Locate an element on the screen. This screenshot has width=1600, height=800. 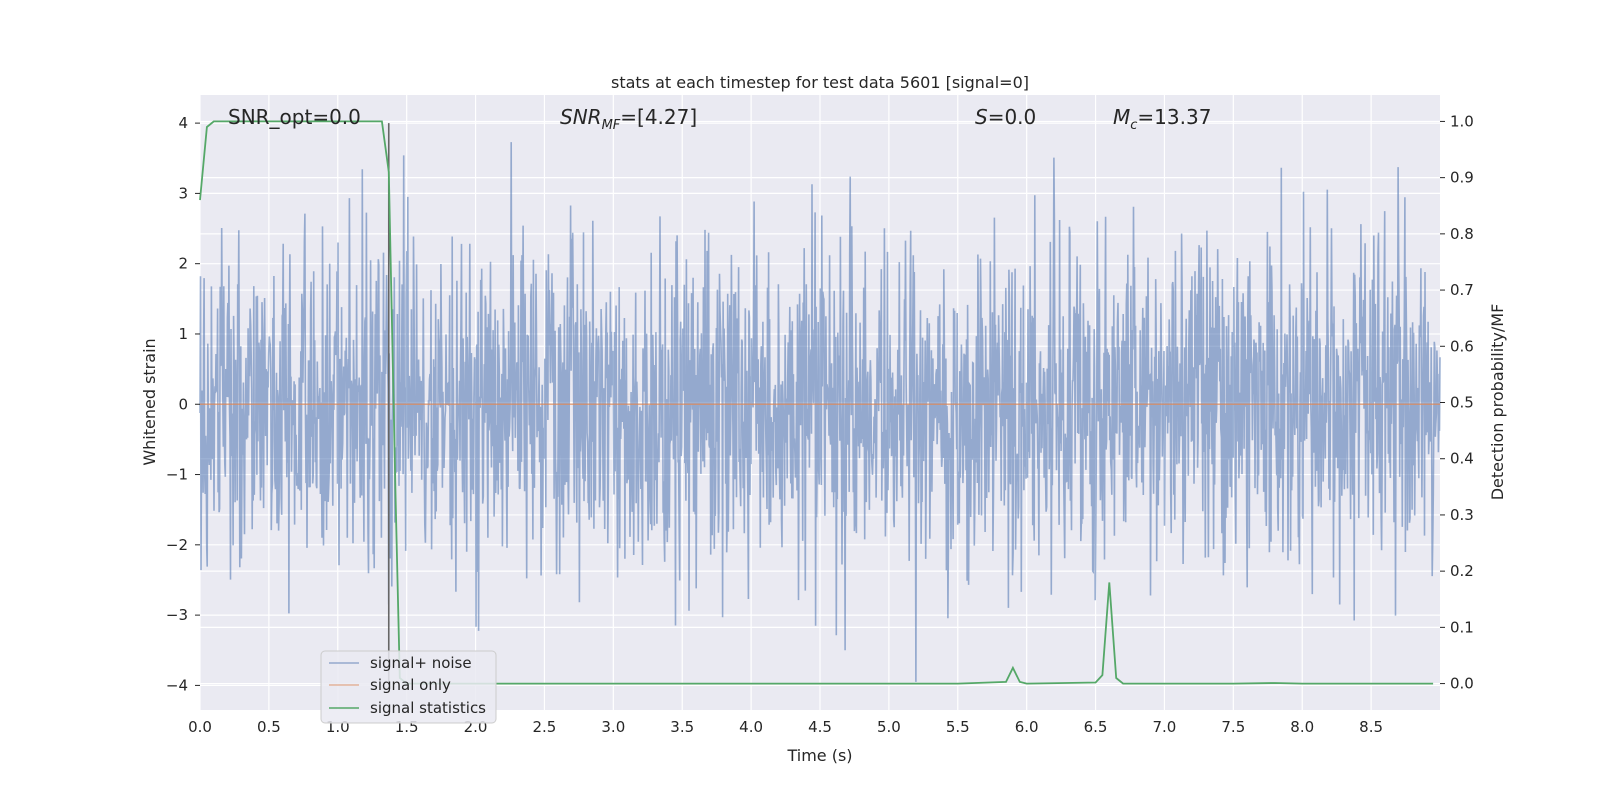
y-tick-label-right: 0.3 is located at coordinates (1462, 515).